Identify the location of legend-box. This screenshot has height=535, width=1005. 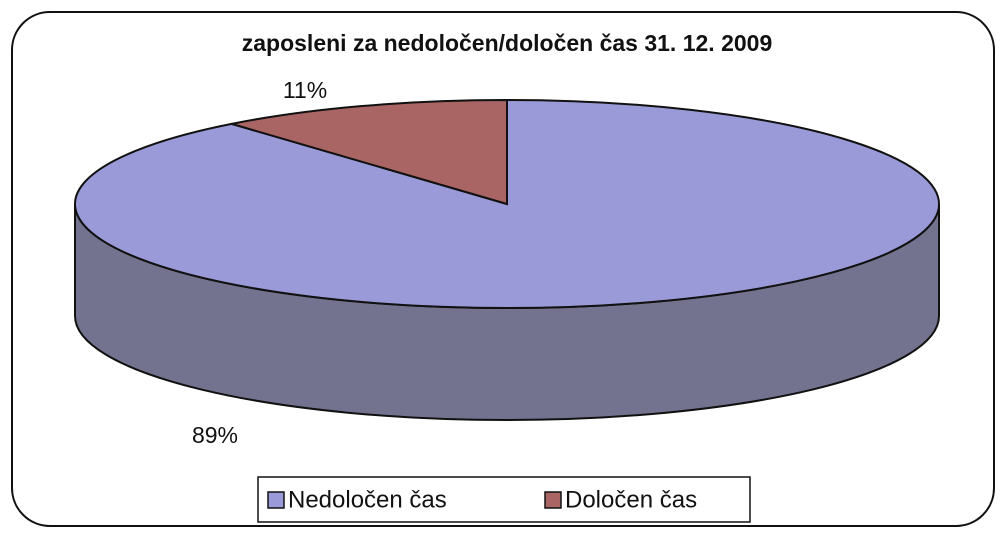
(504, 499).